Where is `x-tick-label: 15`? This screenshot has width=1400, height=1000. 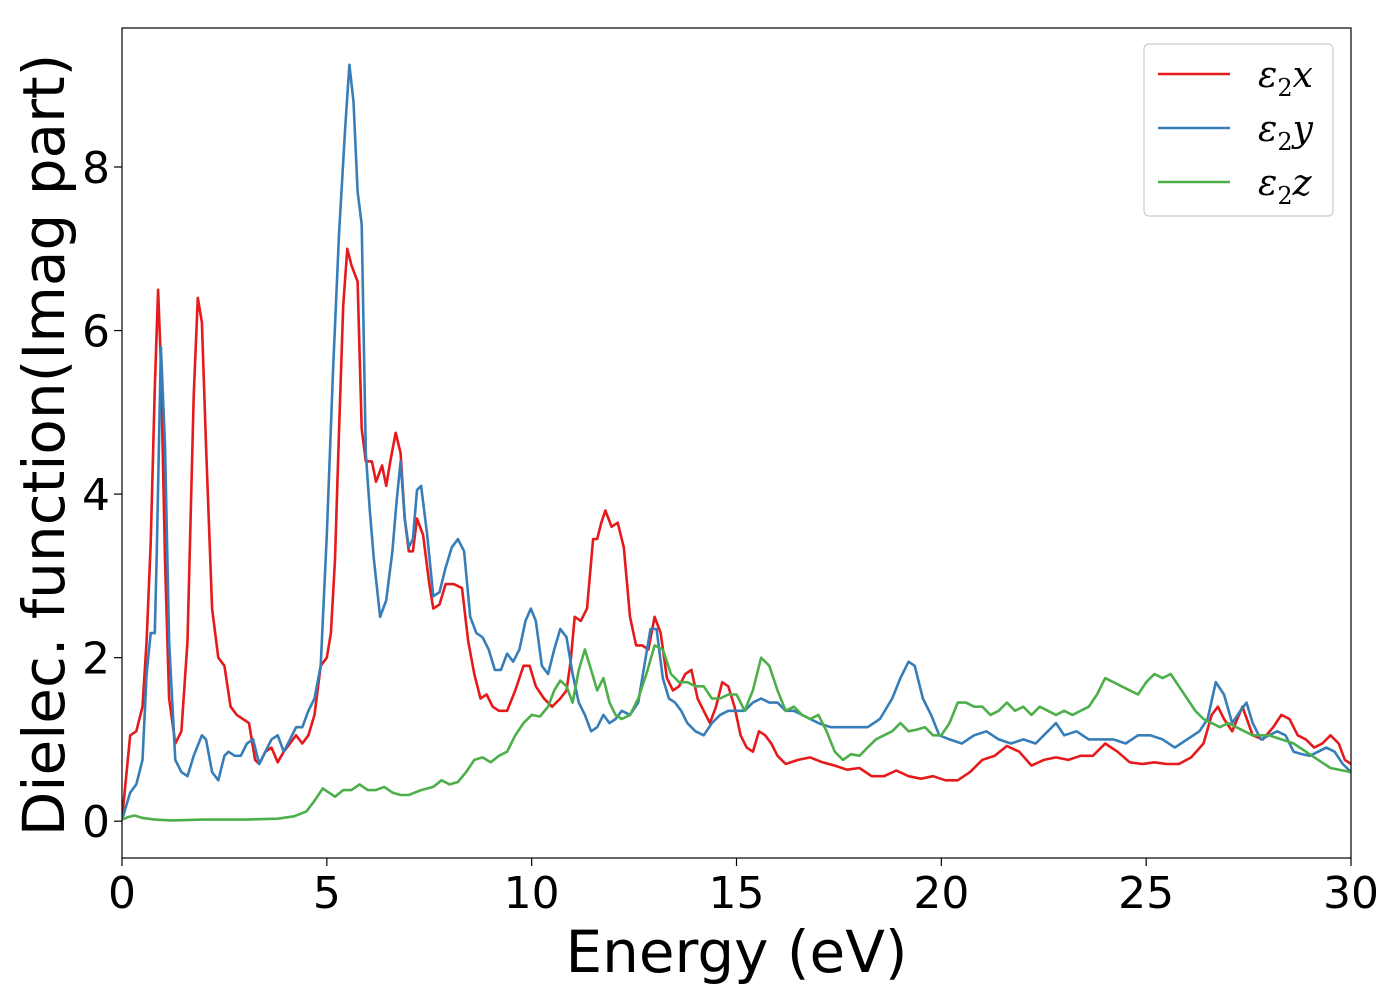 x-tick-label: 15 is located at coordinates (737, 893).